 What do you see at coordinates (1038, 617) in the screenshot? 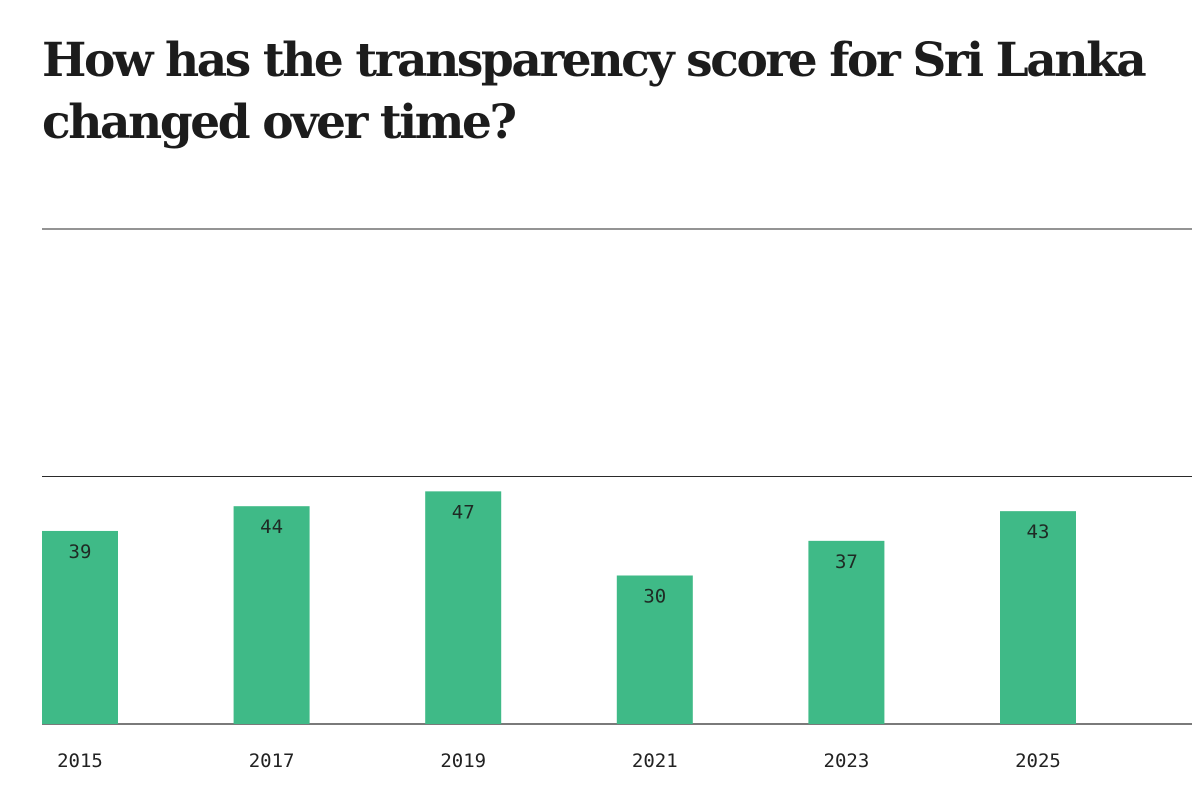
I see `bar-2025` at bounding box center [1038, 617].